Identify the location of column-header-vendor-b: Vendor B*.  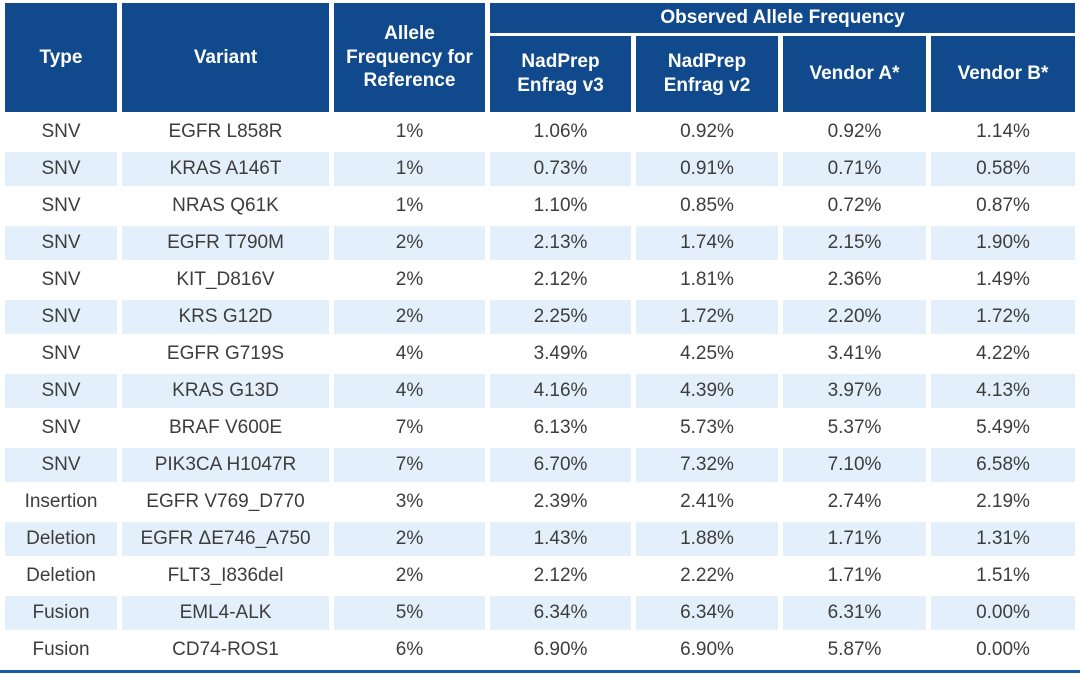
(1003, 74).